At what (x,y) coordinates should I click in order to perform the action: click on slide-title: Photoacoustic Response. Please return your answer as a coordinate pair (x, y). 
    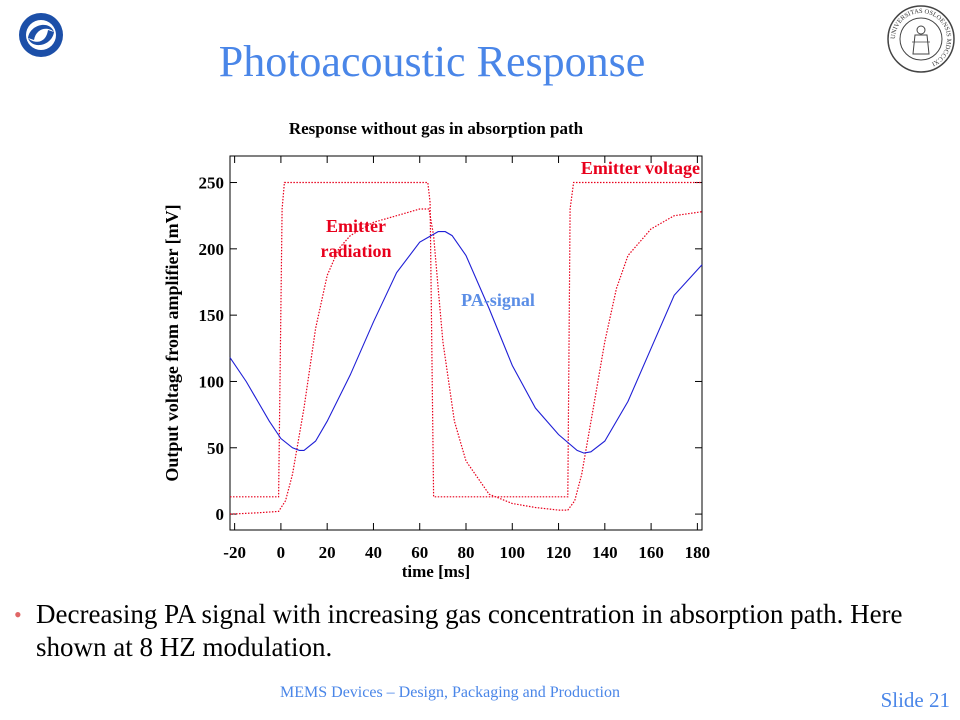
    Looking at the image, I should click on (432, 61).